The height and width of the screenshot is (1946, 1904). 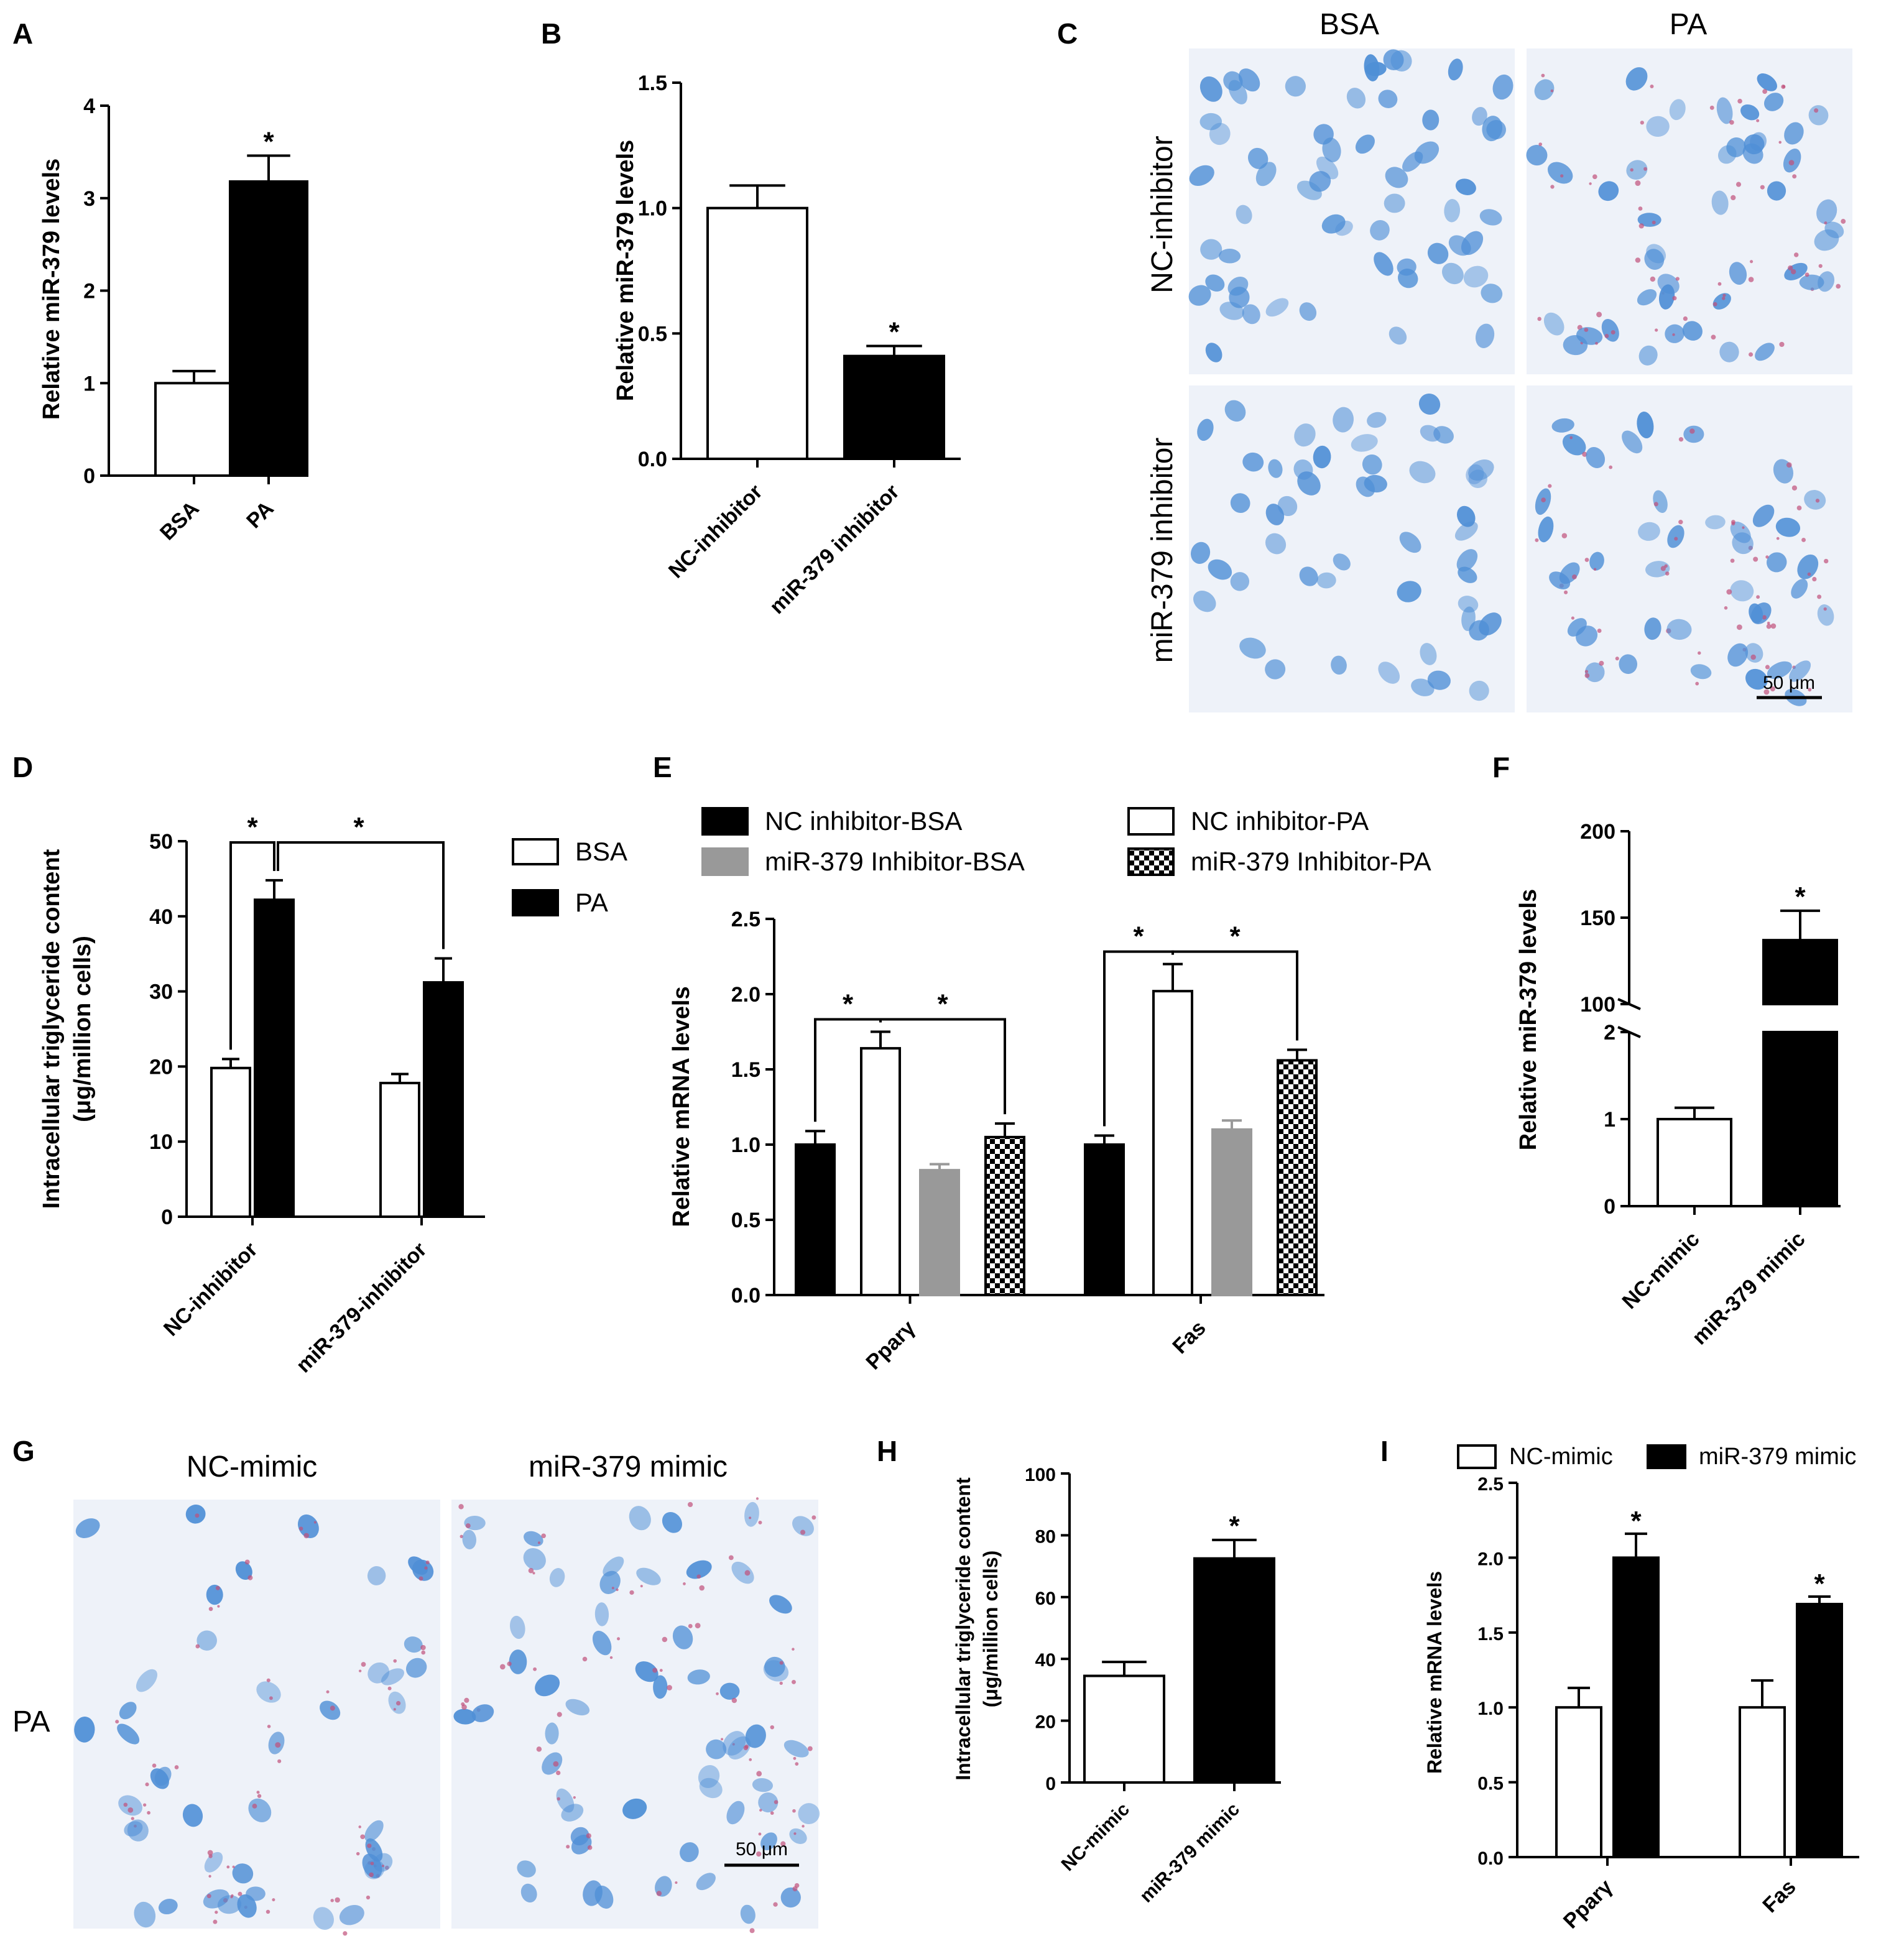 What do you see at coordinates (963, 1629) in the screenshot?
I see `y-axis-label: Intracellular triglyceride content` at bounding box center [963, 1629].